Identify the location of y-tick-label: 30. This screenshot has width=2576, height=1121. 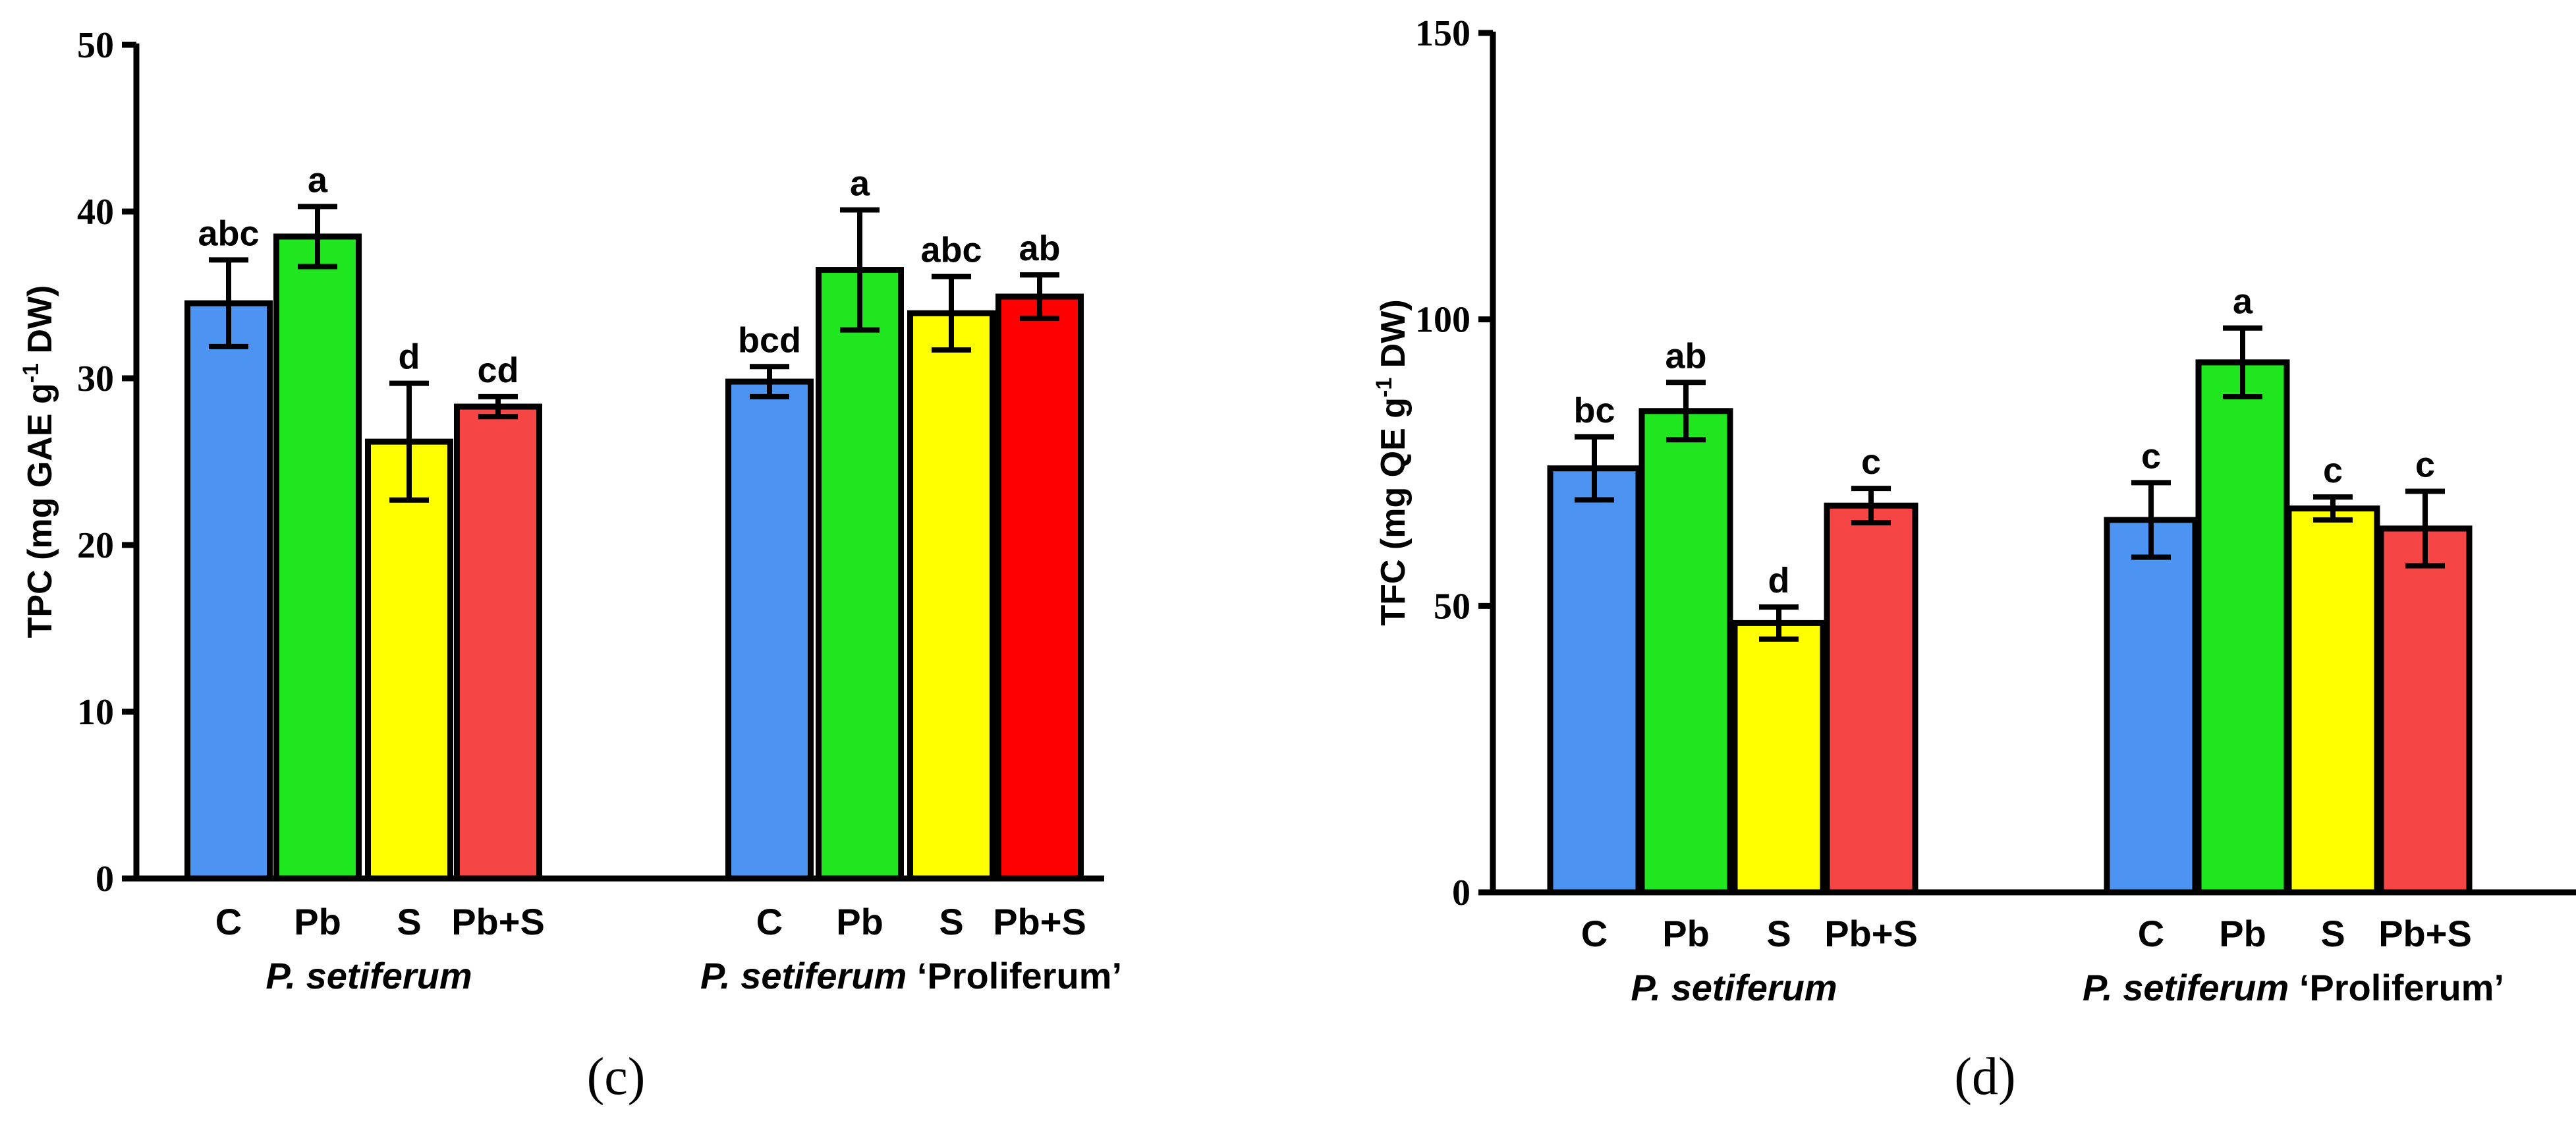
(95, 379).